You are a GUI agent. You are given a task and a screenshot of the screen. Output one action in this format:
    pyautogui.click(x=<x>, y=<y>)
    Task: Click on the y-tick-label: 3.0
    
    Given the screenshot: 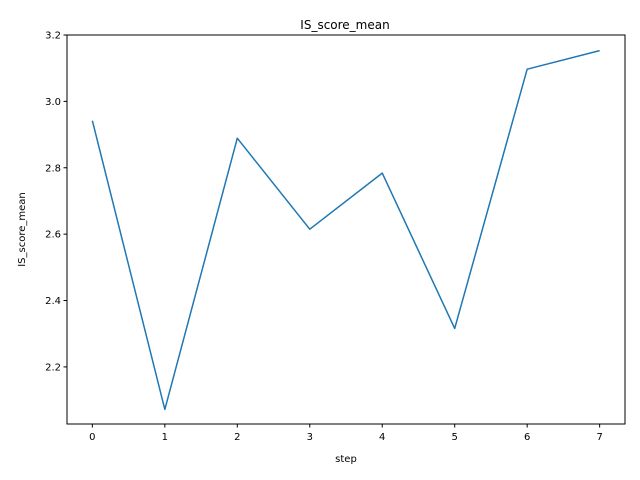 What is the action you would take?
    pyautogui.click(x=53, y=102)
    